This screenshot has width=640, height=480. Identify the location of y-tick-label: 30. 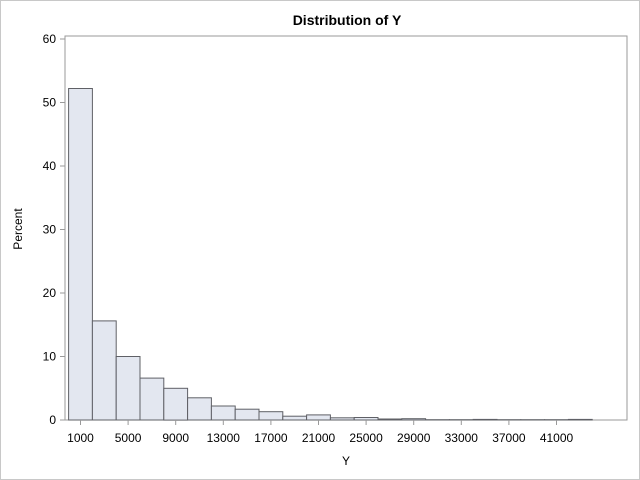
(50, 230).